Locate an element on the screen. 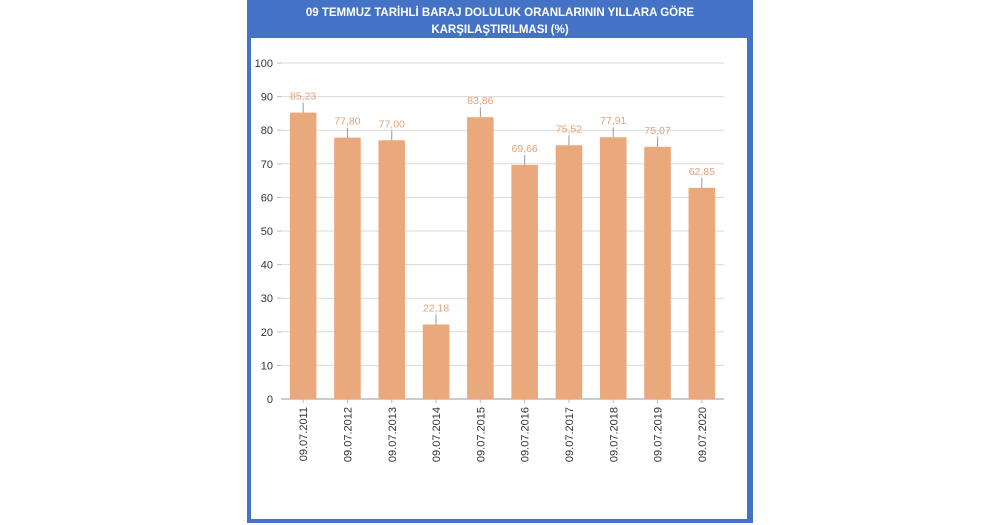  x-tick-label-09.07.2017: 09.07.2017 is located at coordinates (570, 434).